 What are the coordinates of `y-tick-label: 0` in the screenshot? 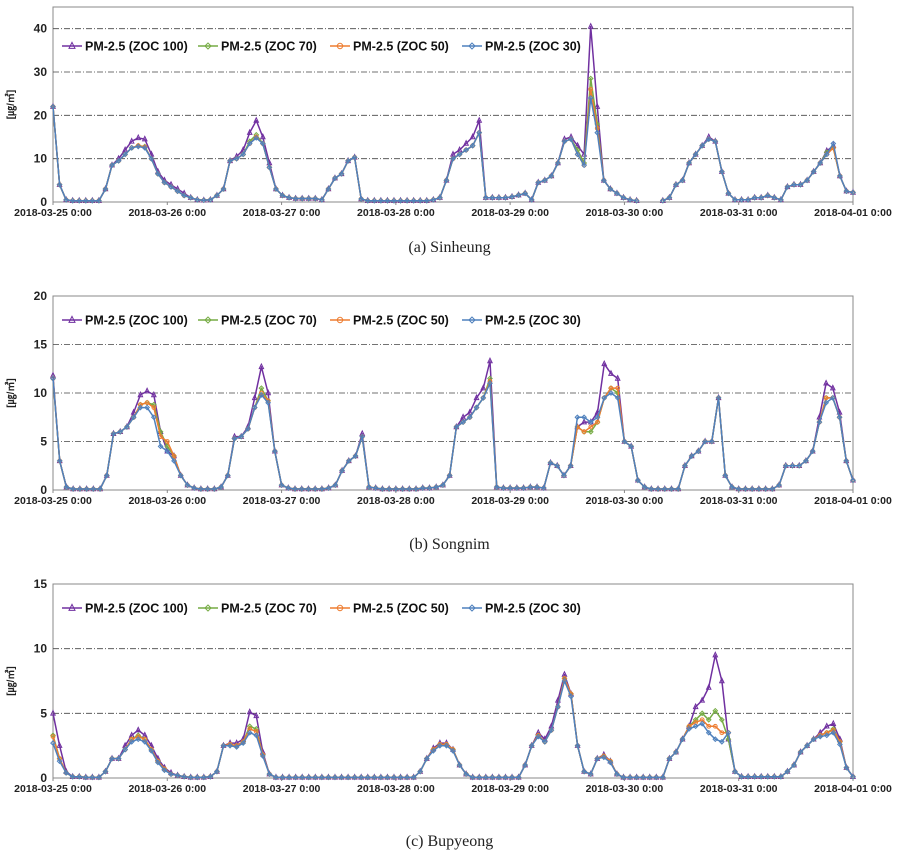 It's located at (43, 778).